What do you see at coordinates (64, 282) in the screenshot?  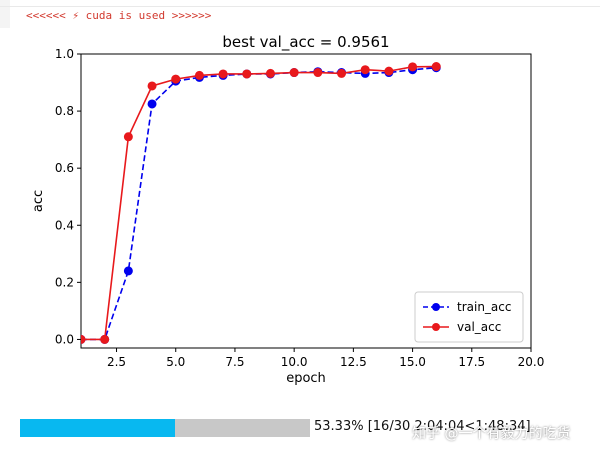 I see `y-tick-label: 0.2` at bounding box center [64, 282].